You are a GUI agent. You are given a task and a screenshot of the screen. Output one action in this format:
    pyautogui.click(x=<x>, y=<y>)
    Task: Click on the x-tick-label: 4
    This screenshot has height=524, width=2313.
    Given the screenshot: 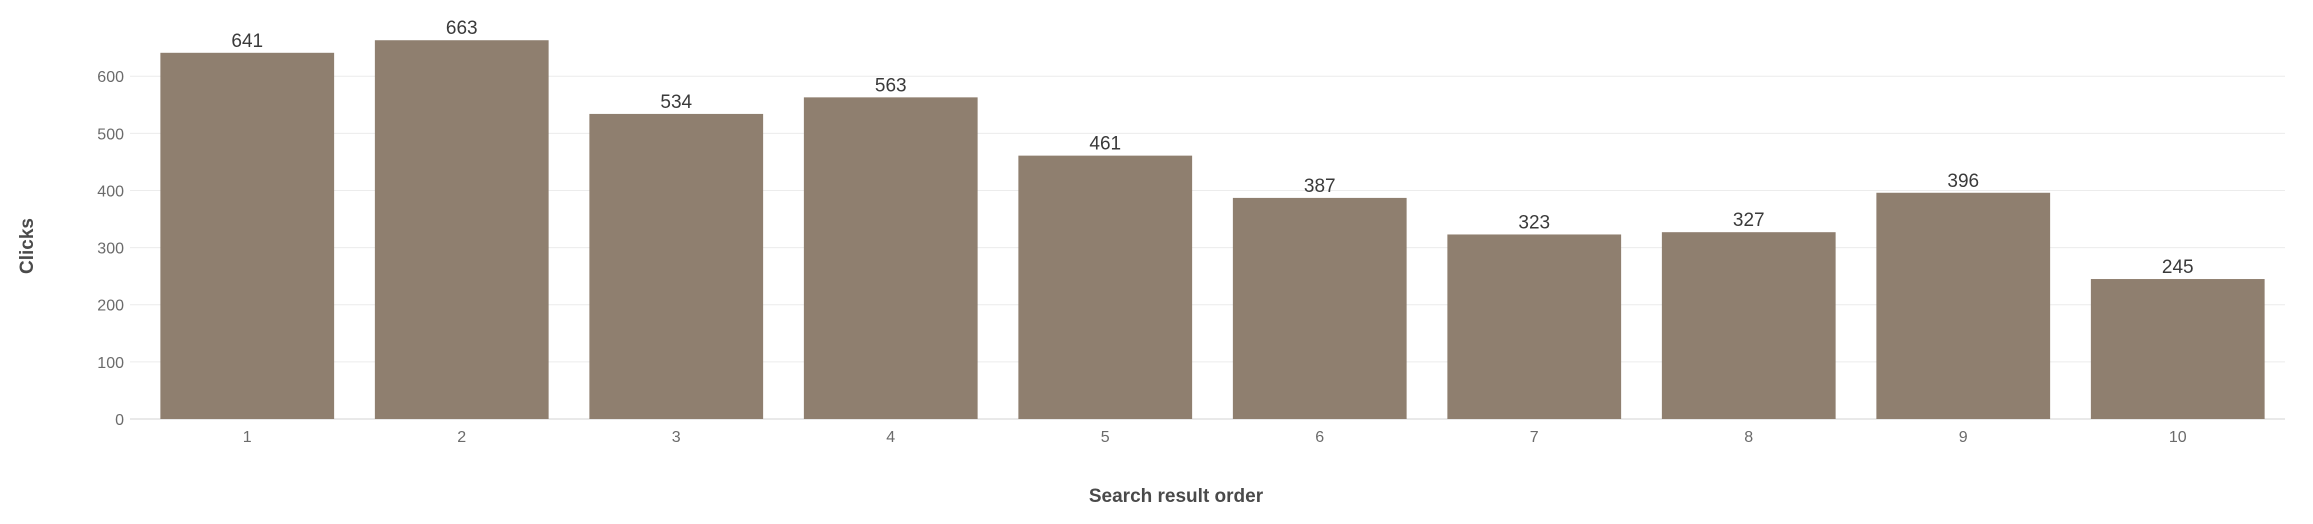 What is the action you would take?
    pyautogui.click(x=890, y=437)
    